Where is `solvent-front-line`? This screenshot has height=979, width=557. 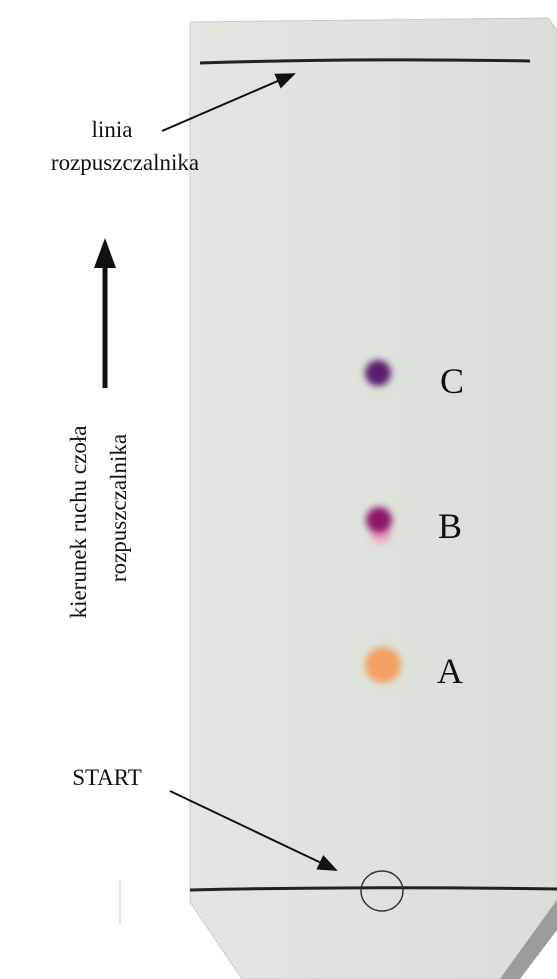
solvent-front-line is located at coordinates (365, 61).